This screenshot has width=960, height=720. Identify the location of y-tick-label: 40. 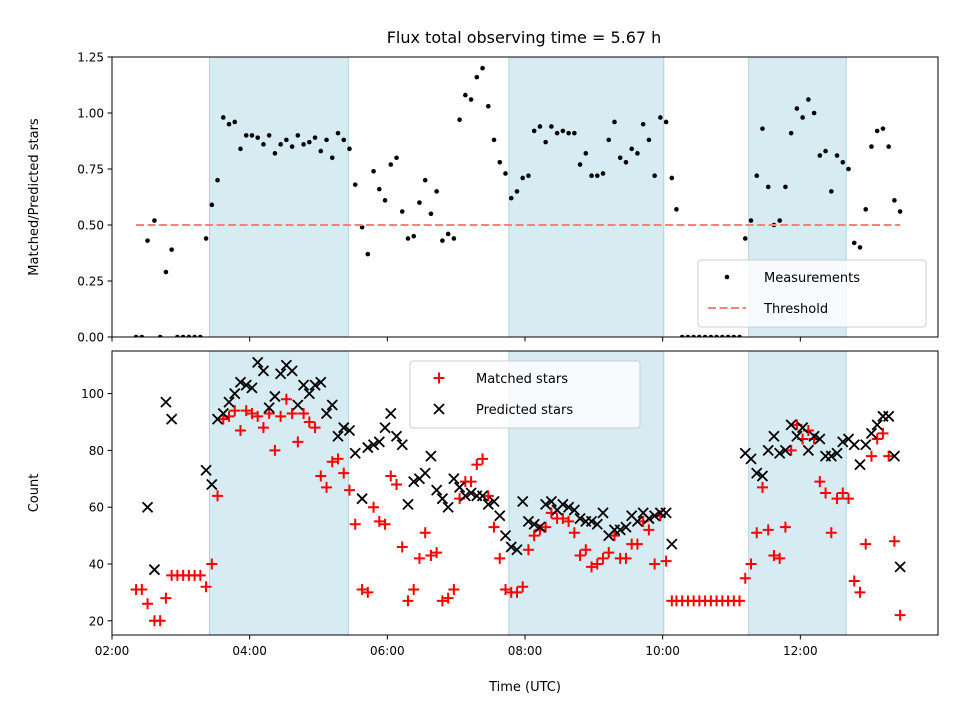
(96, 565).